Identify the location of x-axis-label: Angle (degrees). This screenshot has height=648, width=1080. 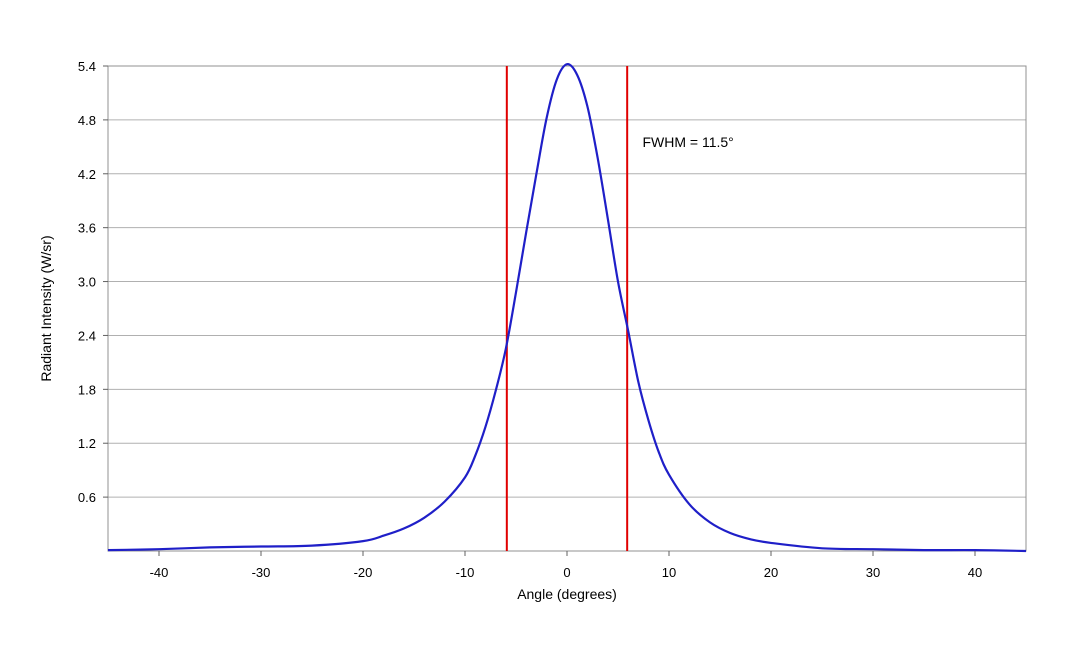
(567, 594).